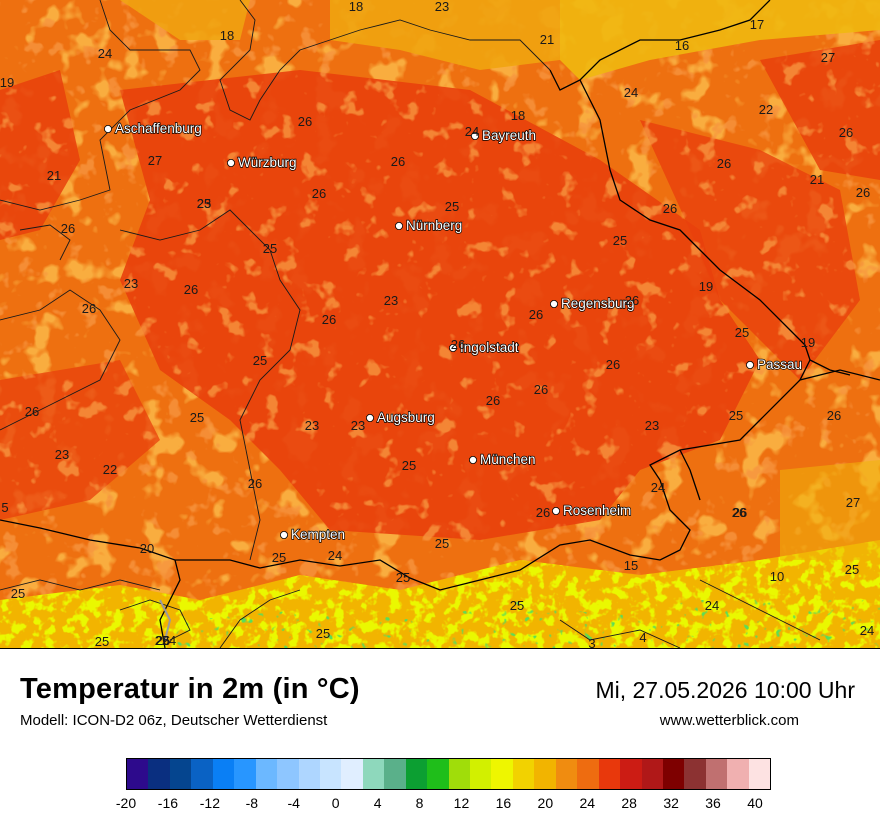  Describe the element at coordinates (652, 425) in the screenshot. I see `temperature-value: 23` at that location.